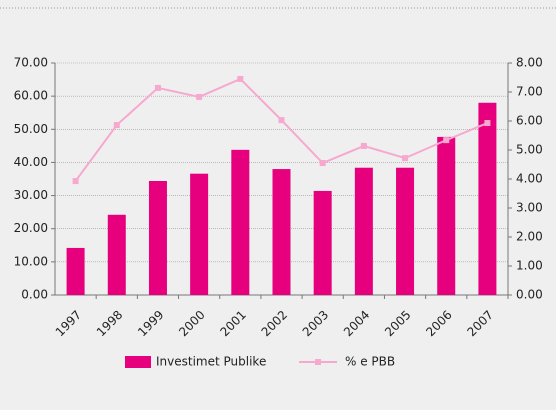 This screenshot has width=556, height=410. I want to click on x-tick-label: 2003, so click(315, 323).